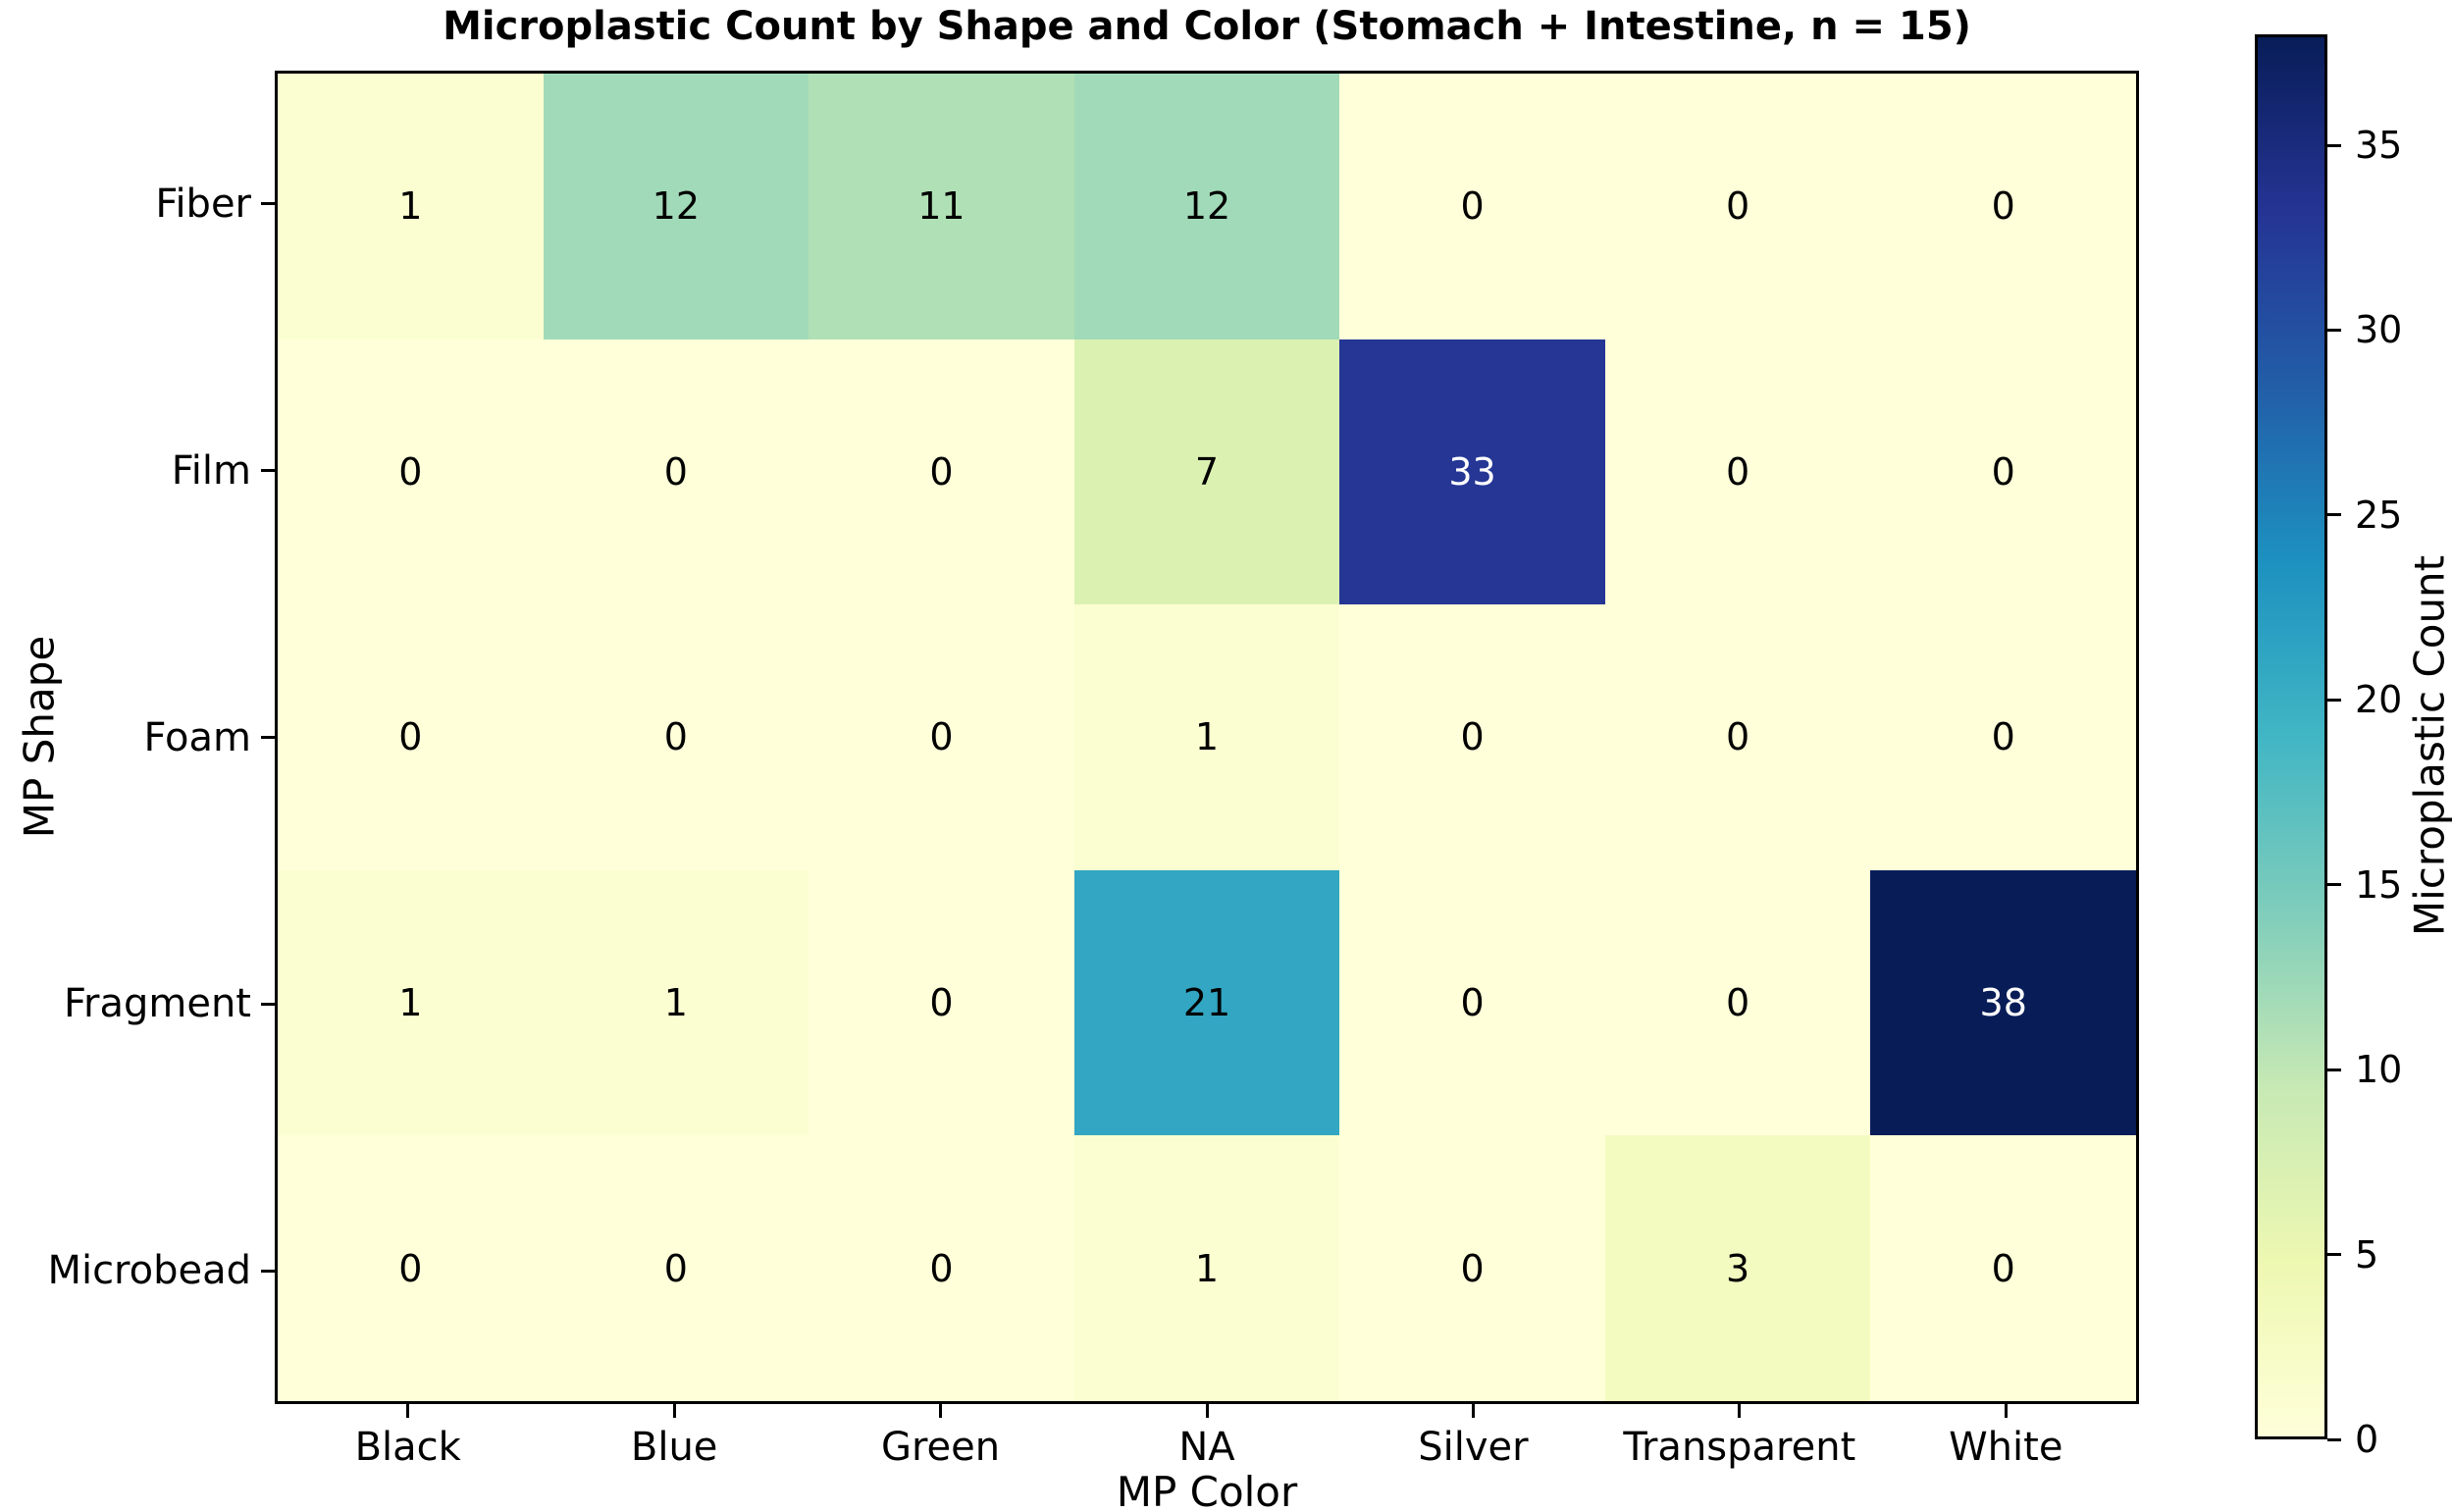  Describe the element at coordinates (2379, 885) in the screenshot. I see `colorbar-tick-label-15: 15` at that location.